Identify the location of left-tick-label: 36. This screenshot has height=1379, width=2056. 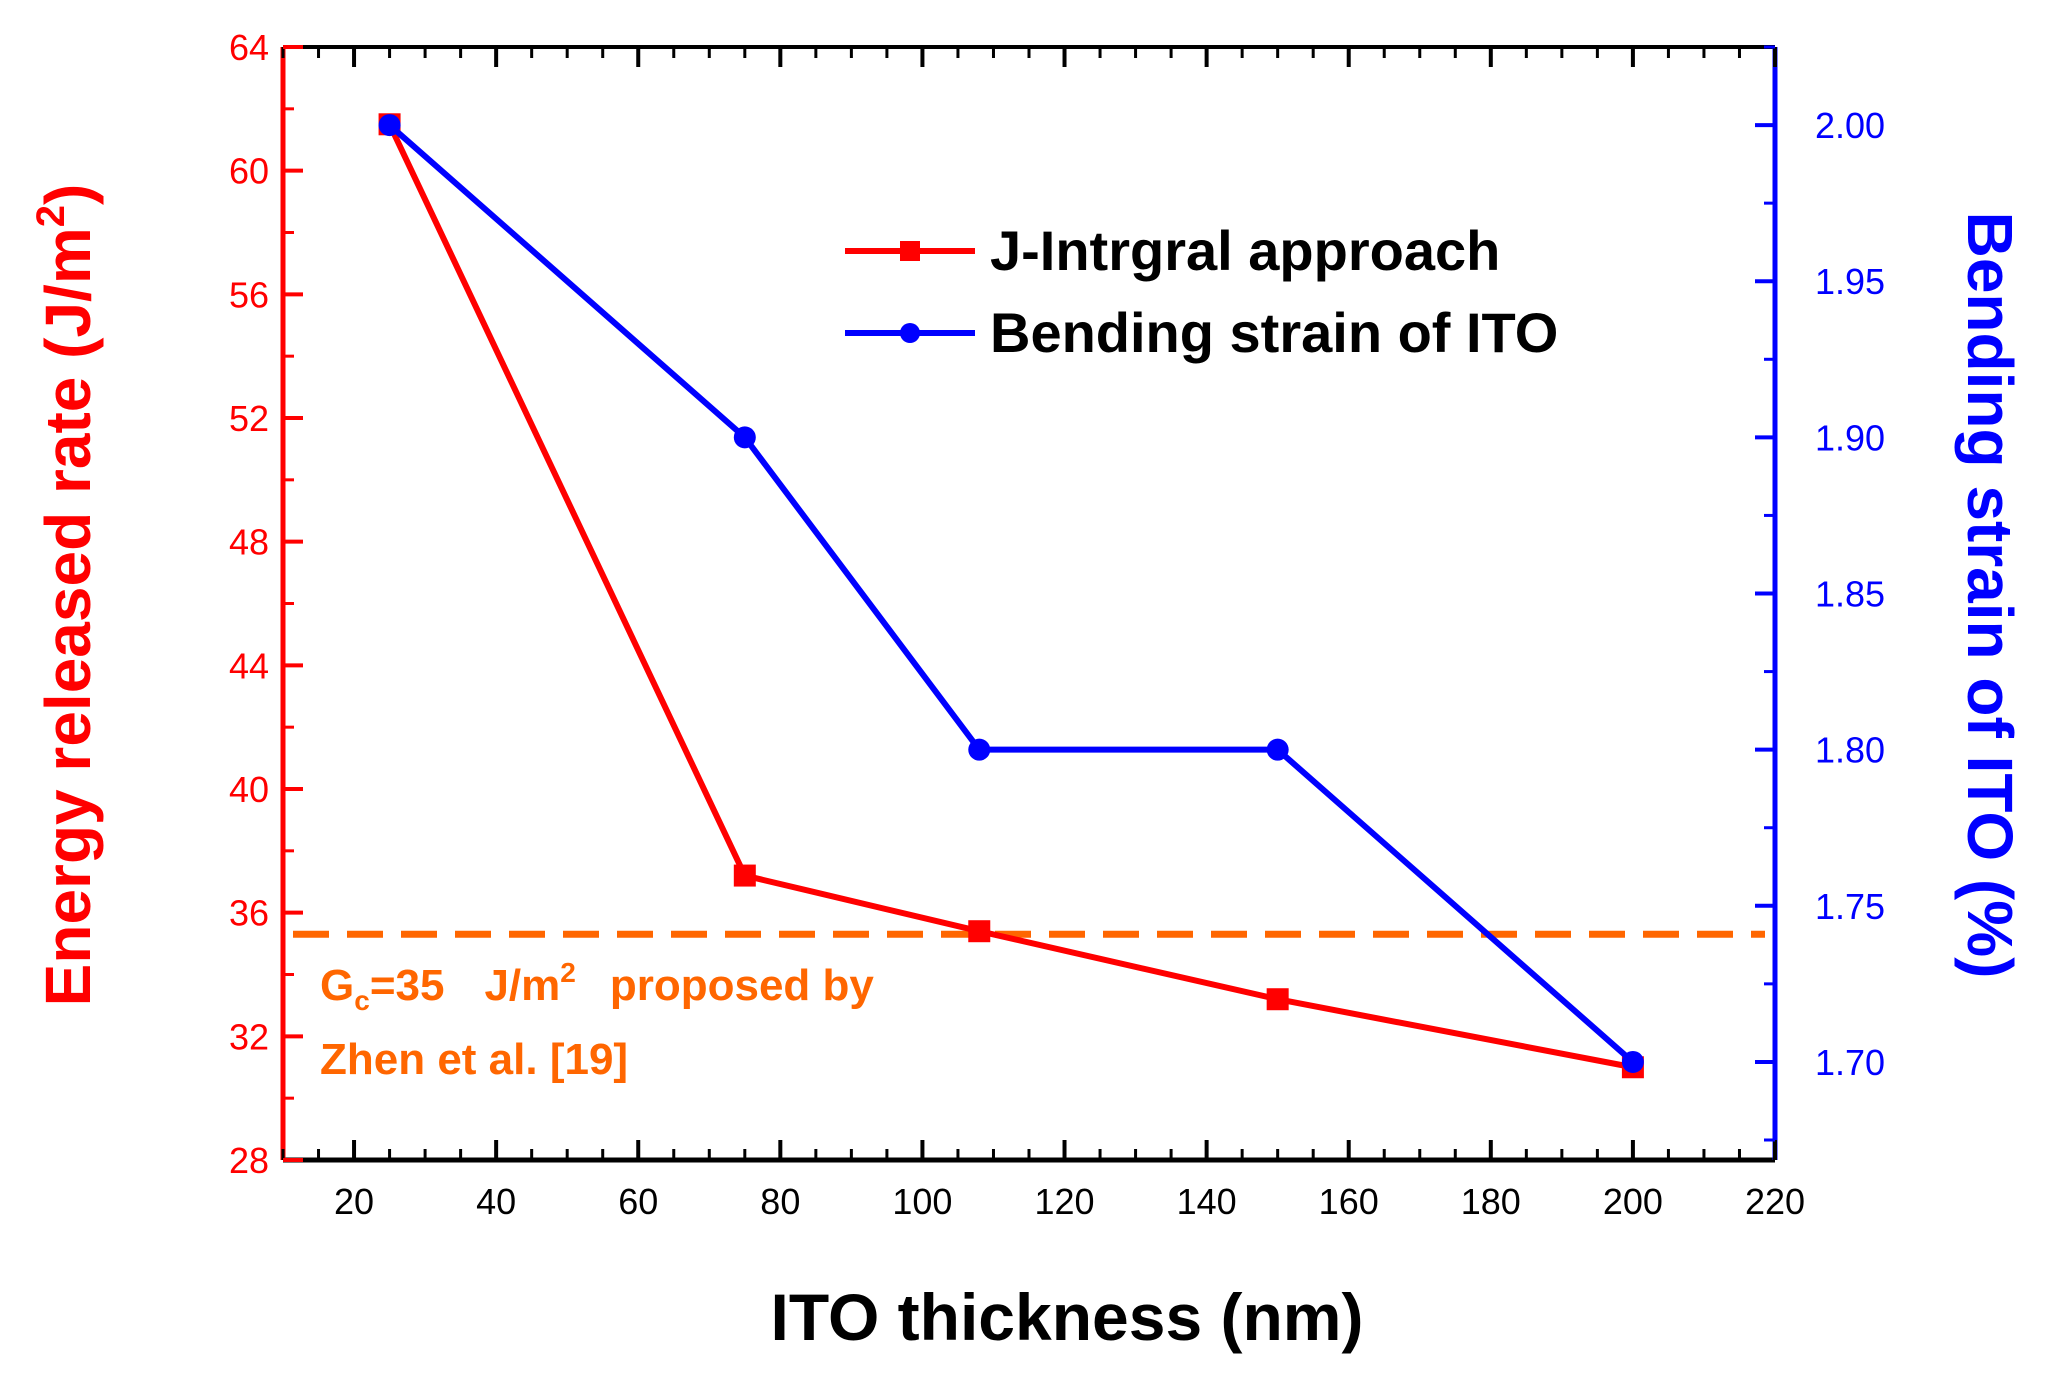
(249, 913).